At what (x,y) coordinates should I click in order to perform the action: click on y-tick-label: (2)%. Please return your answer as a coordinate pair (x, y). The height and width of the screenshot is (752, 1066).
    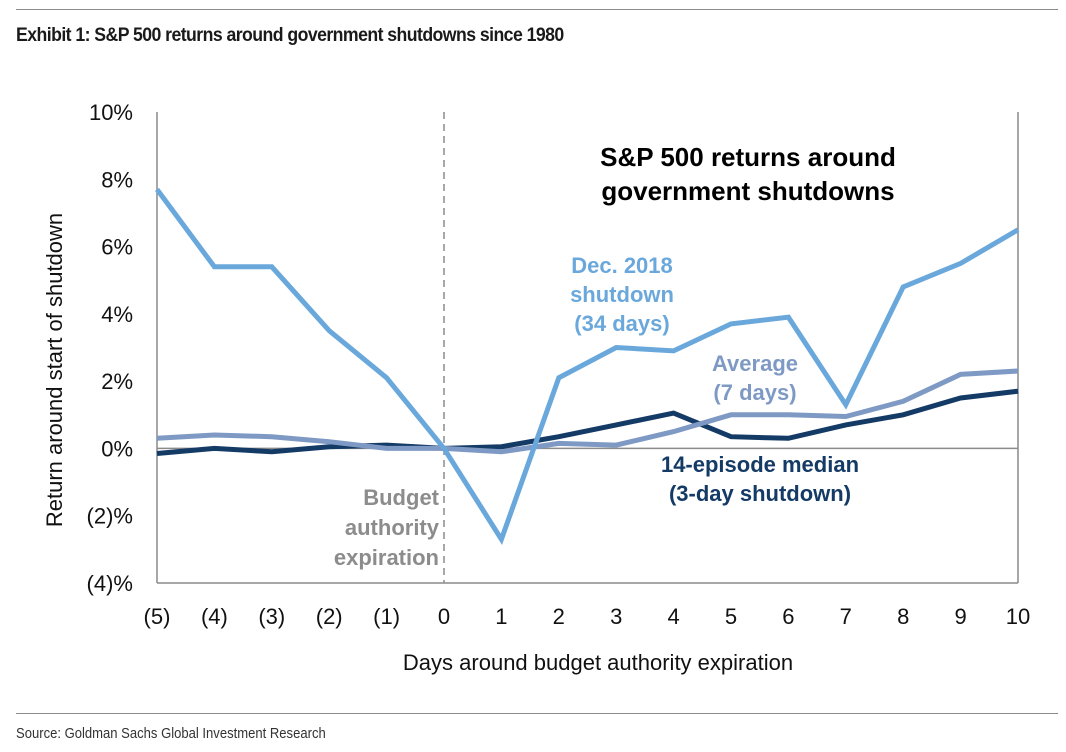
    Looking at the image, I should click on (110, 516).